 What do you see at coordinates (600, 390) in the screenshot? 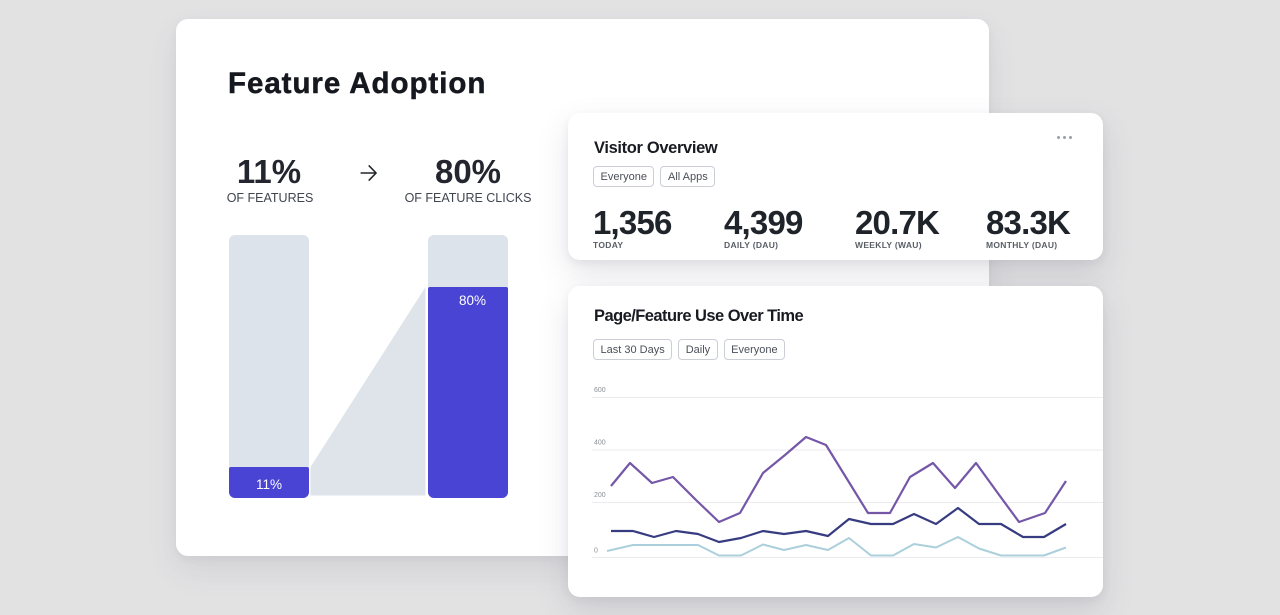
I see `svg-text: 600` at bounding box center [600, 390].